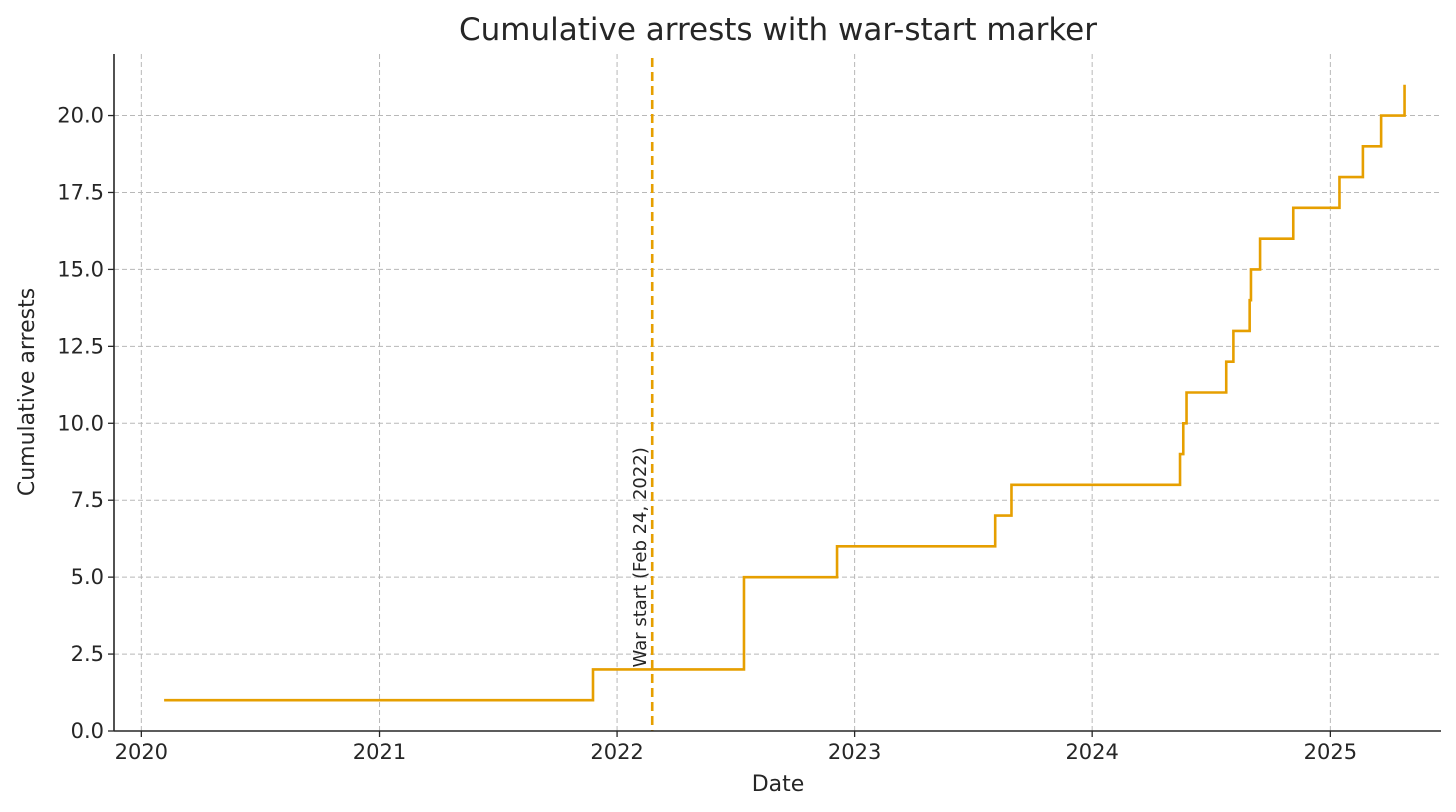 This screenshot has height=812, width=1456. Describe the element at coordinates (640, 557) in the screenshot. I see `war-start-label: War start (Feb 24, 2022)` at that location.